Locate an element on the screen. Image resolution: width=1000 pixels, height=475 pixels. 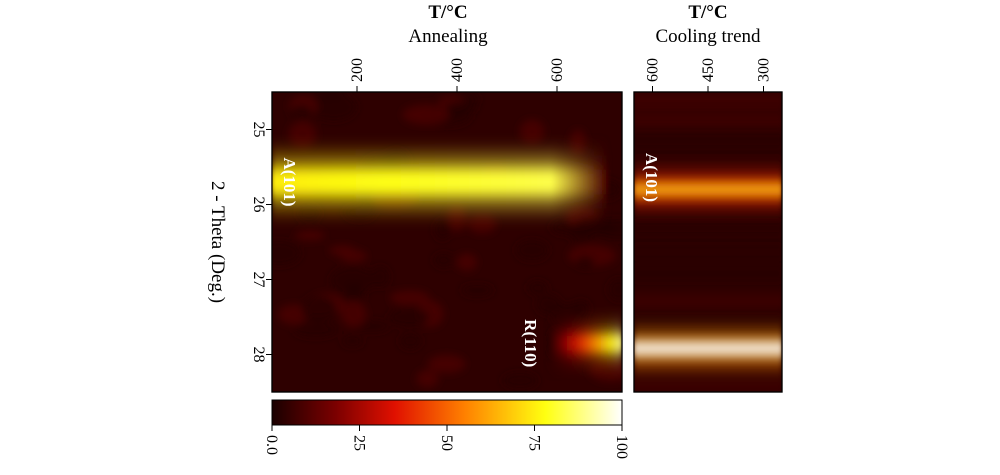
colorbar-tick-label: 0.0 is located at coordinates (271, 445).